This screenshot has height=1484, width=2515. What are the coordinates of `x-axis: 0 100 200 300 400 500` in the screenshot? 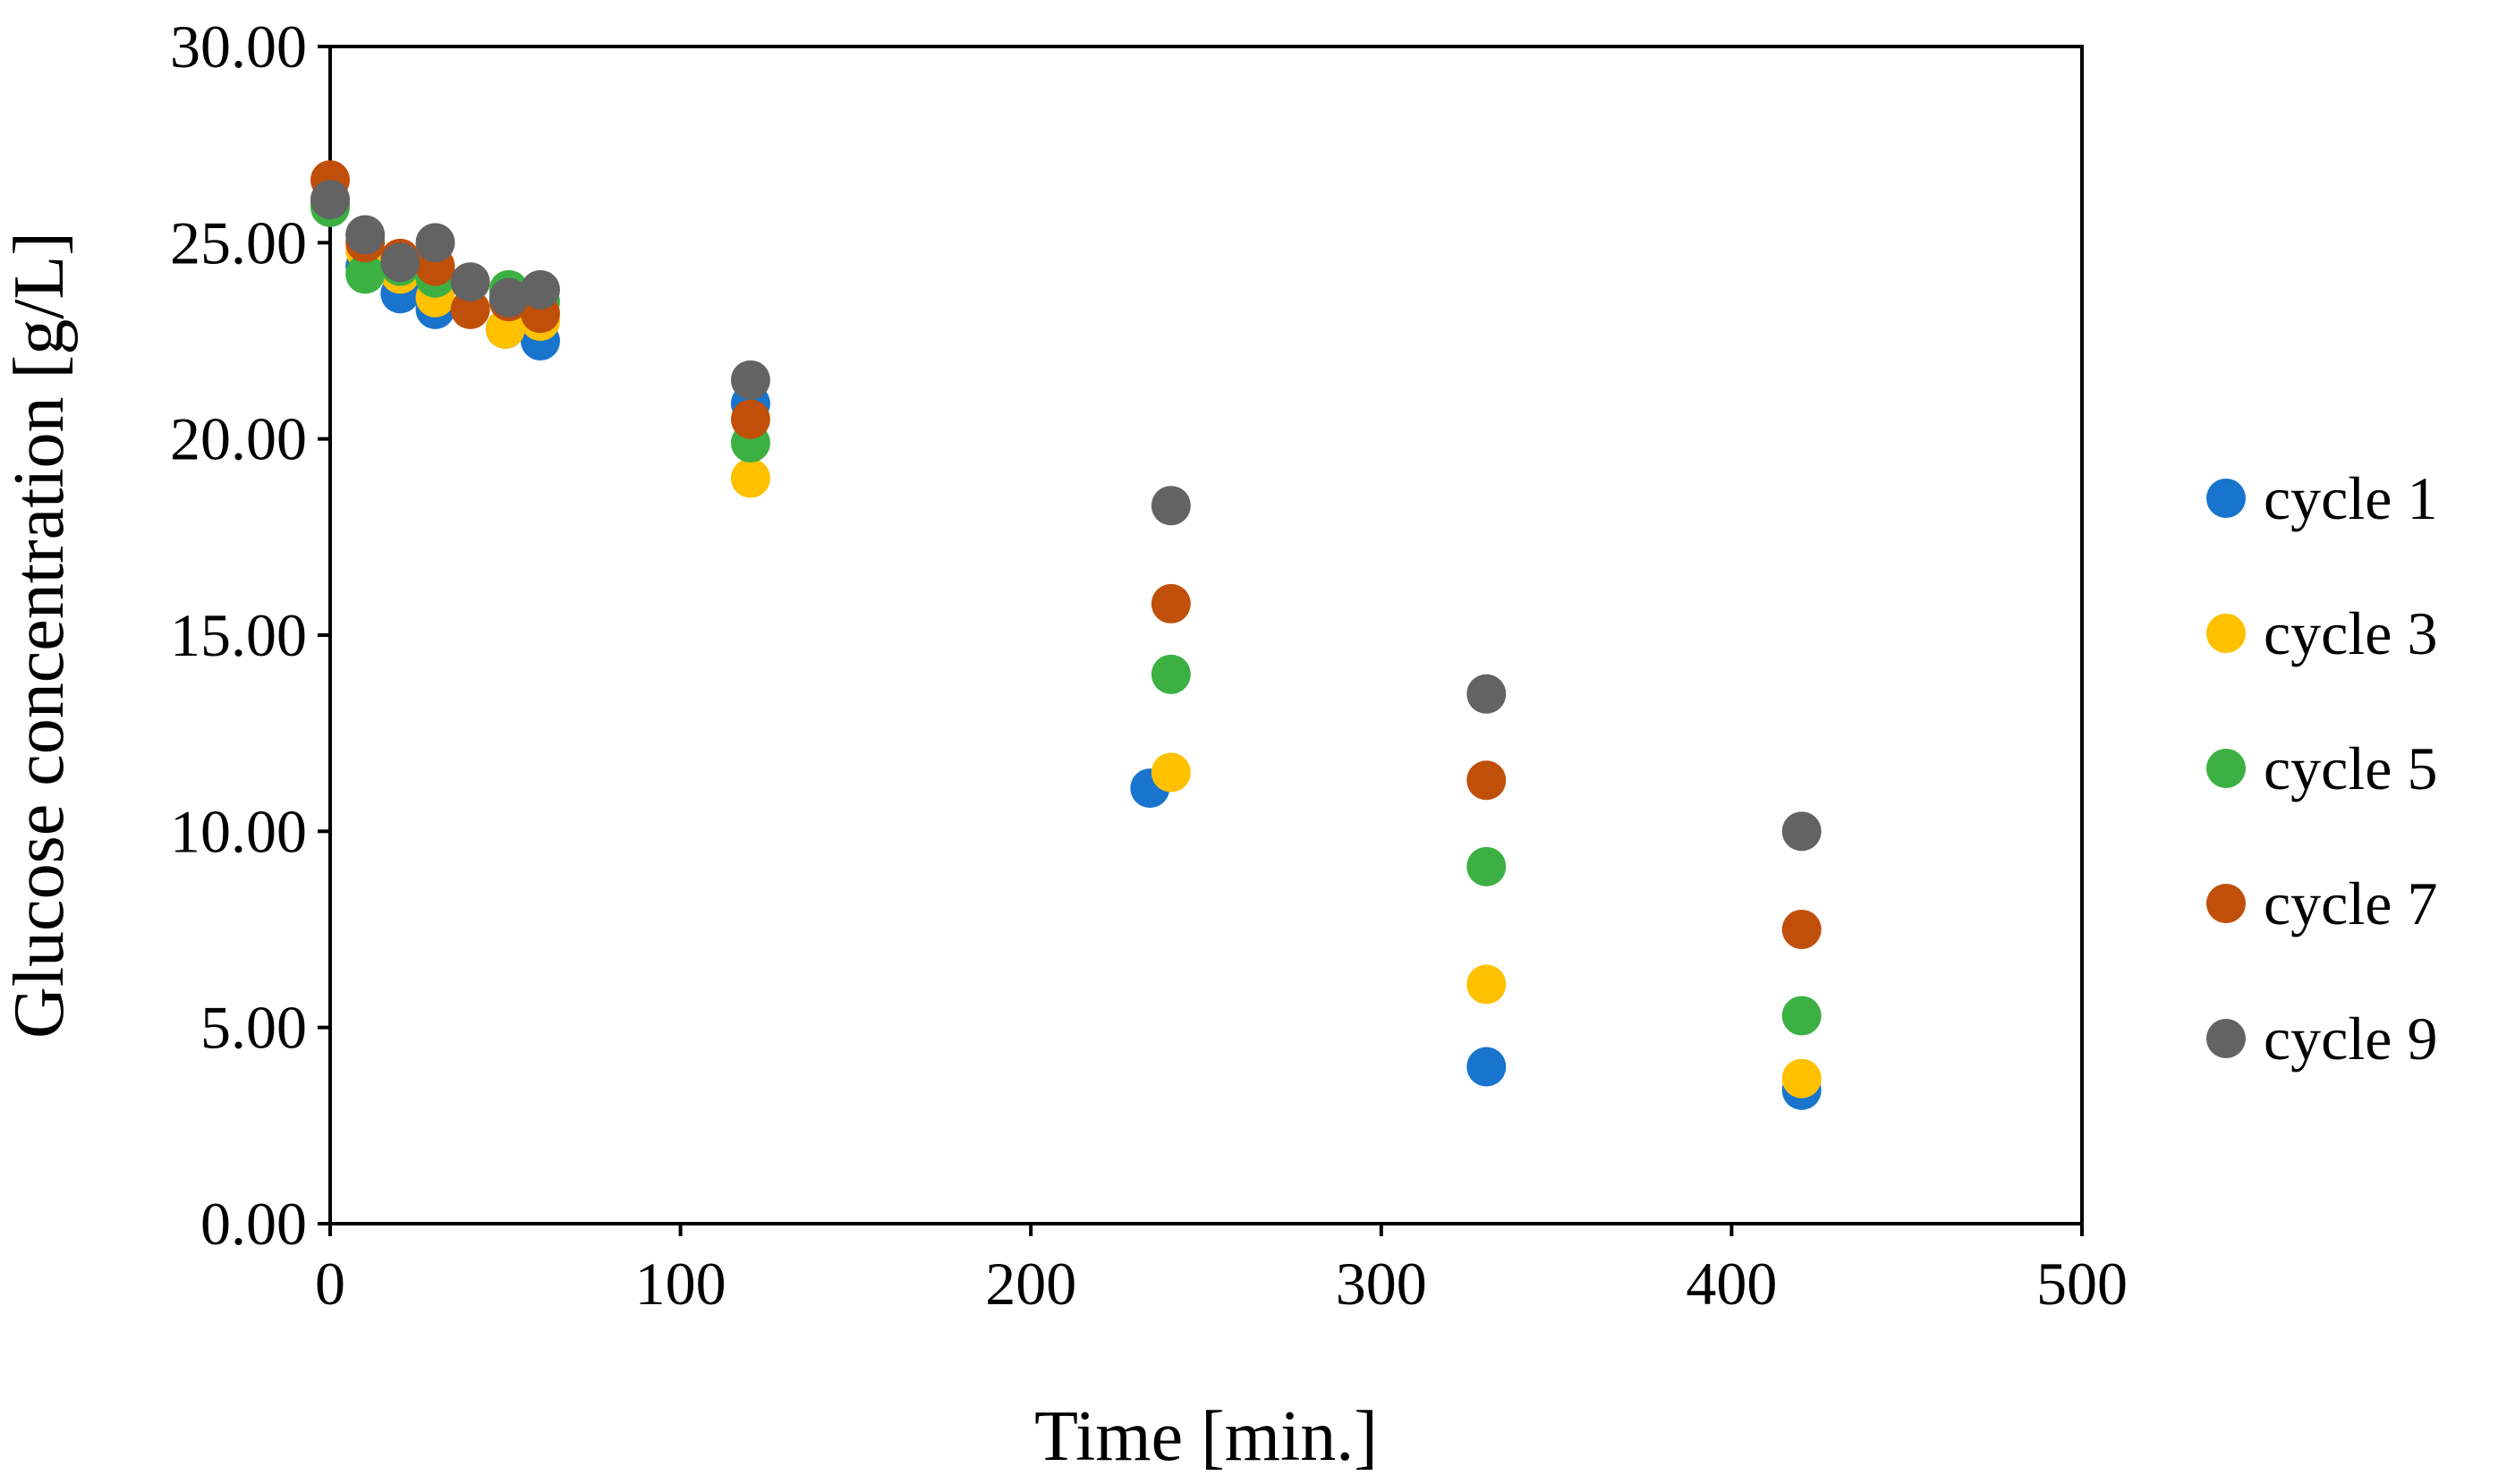 It's located at (1221, 1271).